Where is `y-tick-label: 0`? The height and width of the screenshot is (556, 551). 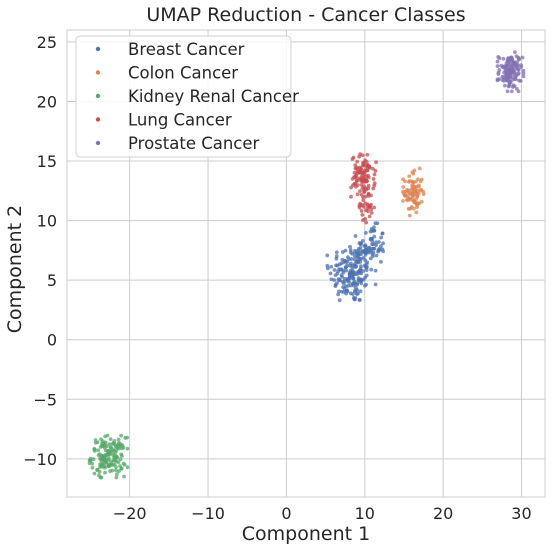 y-tick-label: 0 is located at coordinates (52, 340).